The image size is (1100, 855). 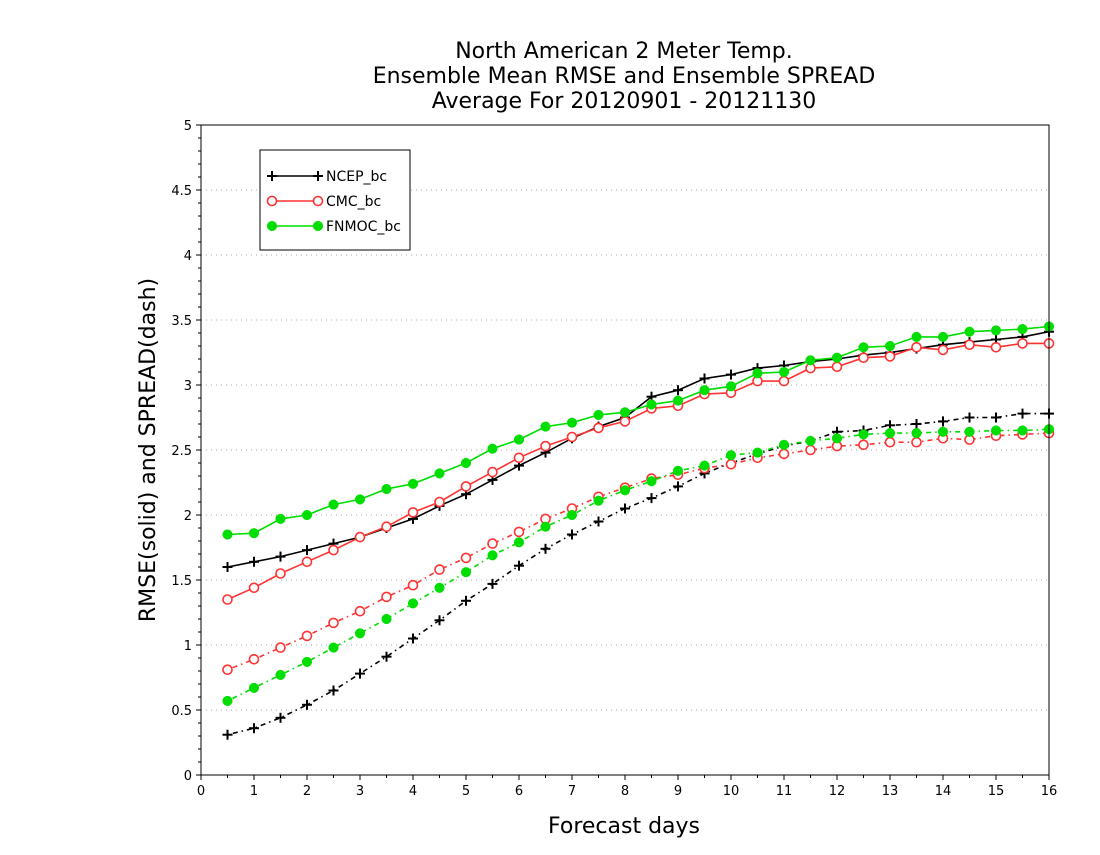 What do you see at coordinates (890, 791) in the screenshot?
I see `x-tick-label-13: 13` at bounding box center [890, 791].